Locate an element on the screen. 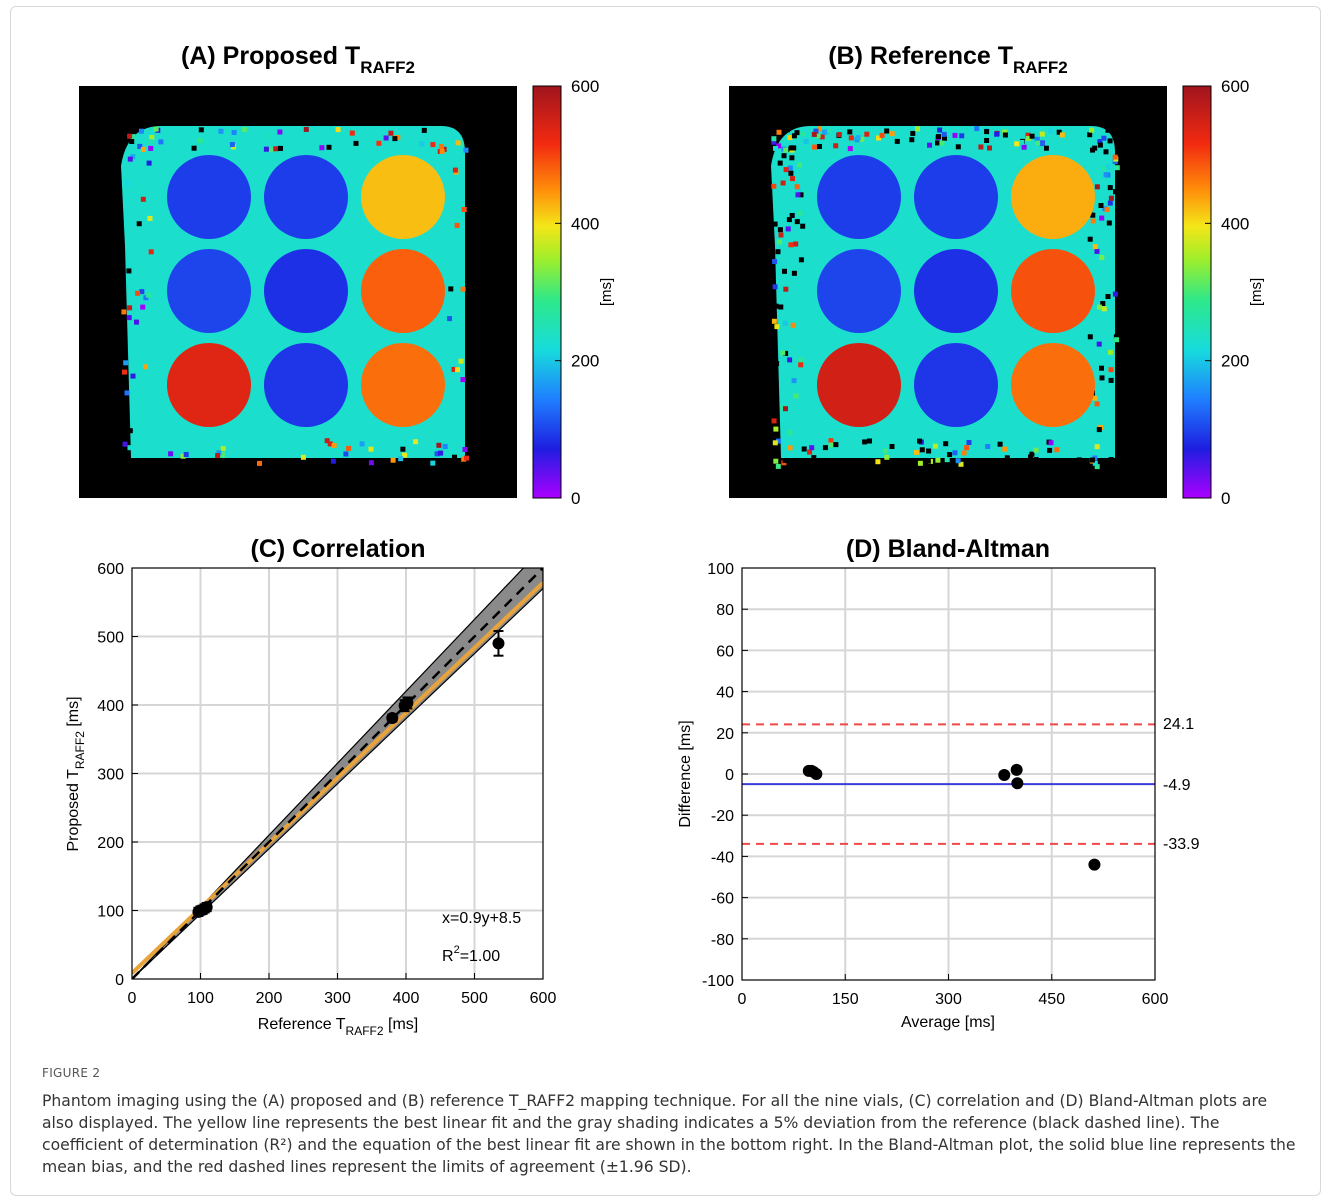 This screenshot has width=1331, height=1202. upper-loa-label: 24.1 is located at coordinates (1178, 724).